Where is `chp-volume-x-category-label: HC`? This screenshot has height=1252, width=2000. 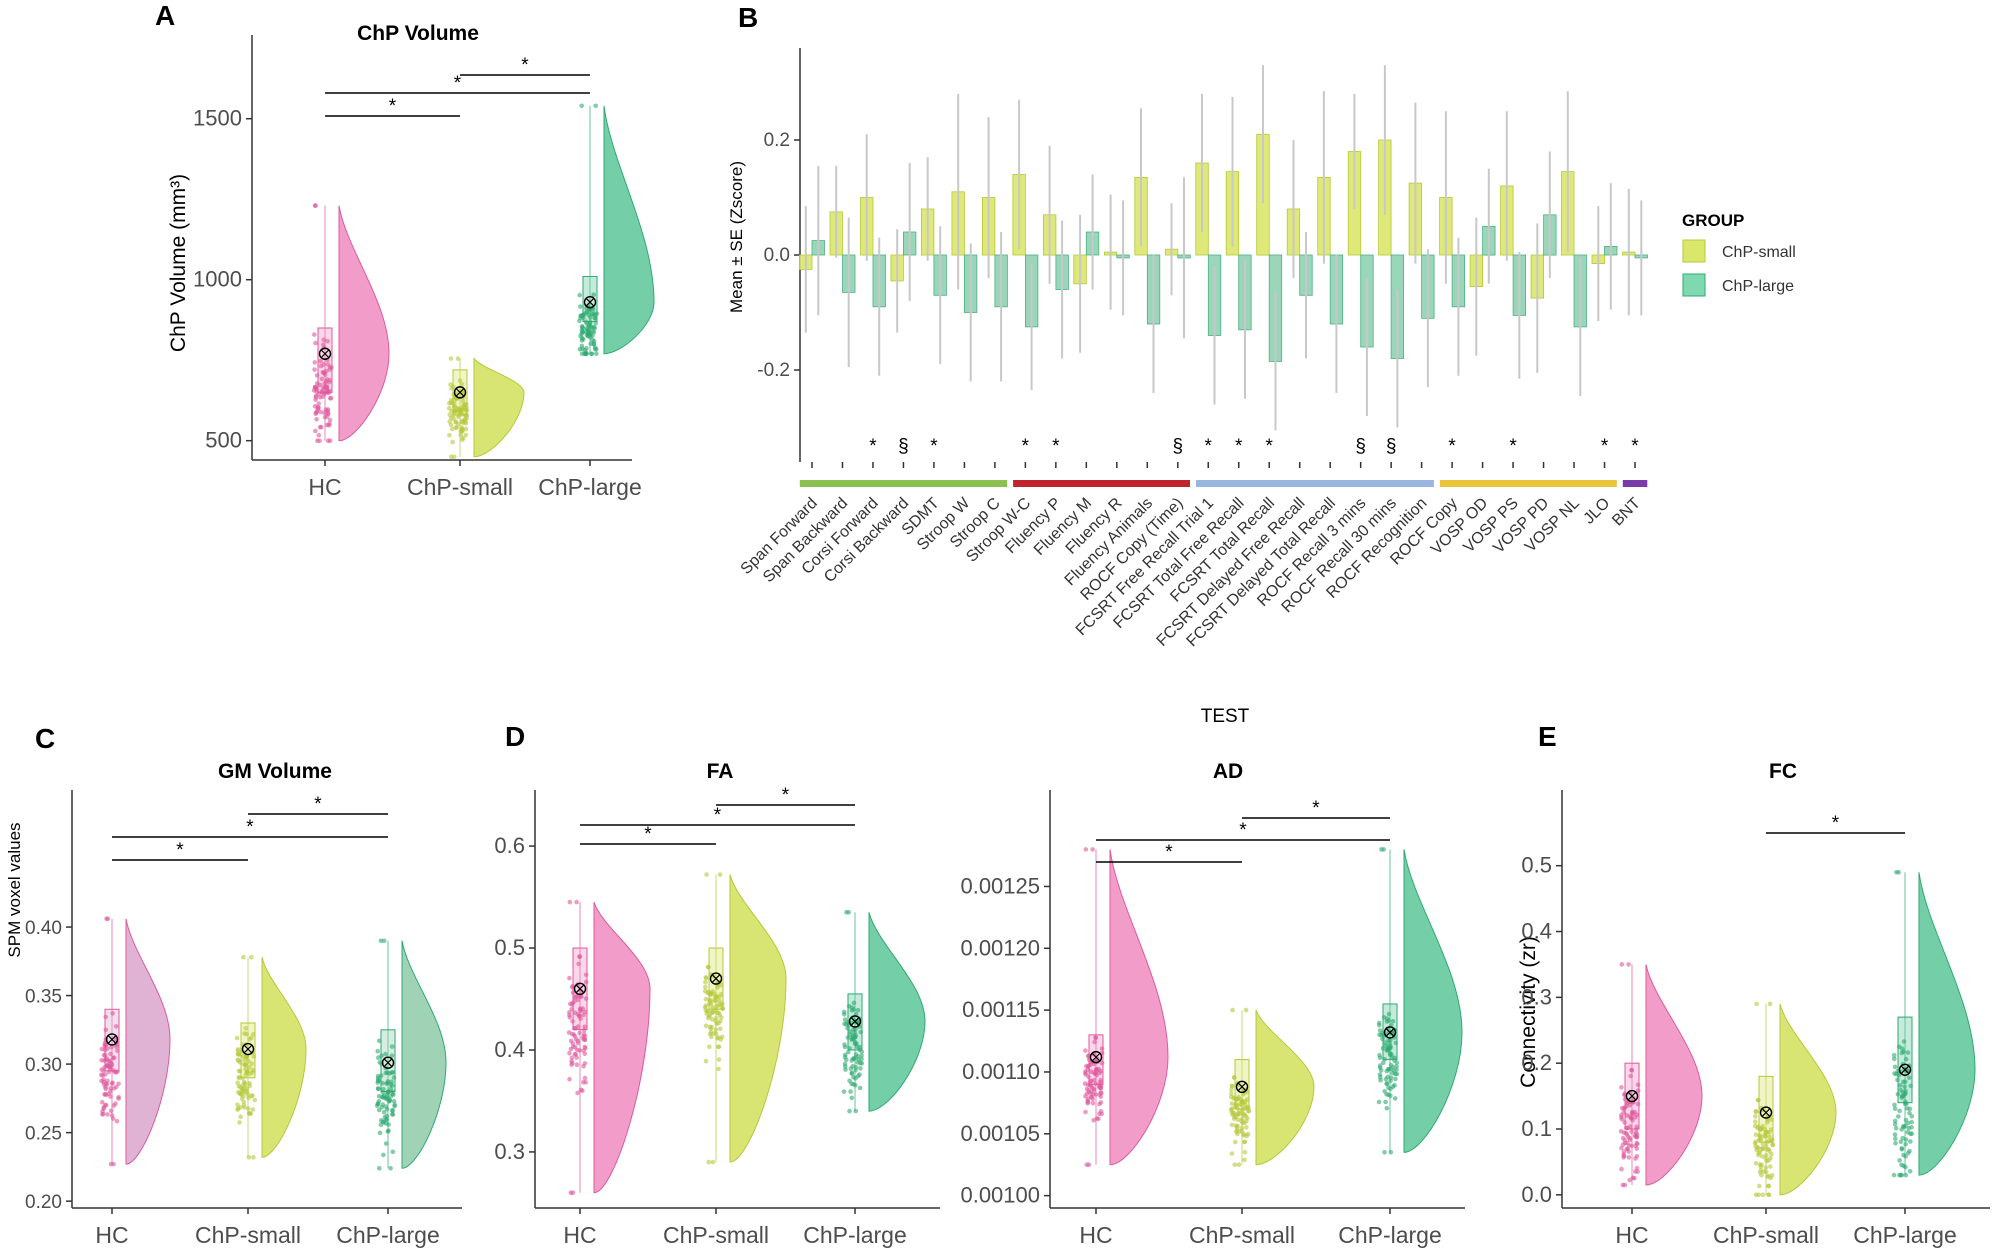 chp-volume-x-category-label: HC is located at coordinates (324, 487).